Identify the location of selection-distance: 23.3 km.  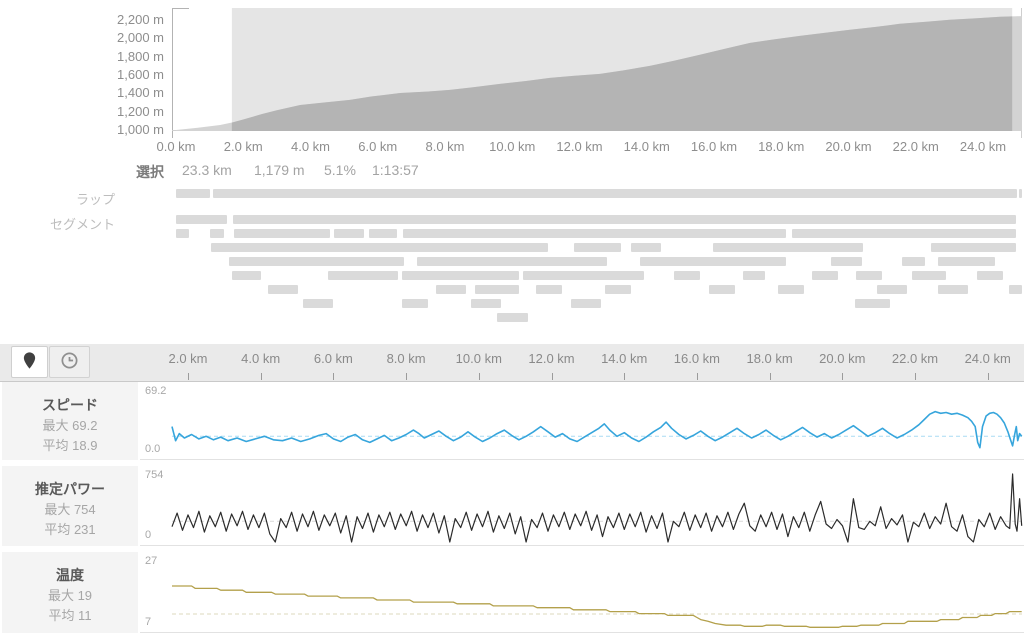
(207, 170).